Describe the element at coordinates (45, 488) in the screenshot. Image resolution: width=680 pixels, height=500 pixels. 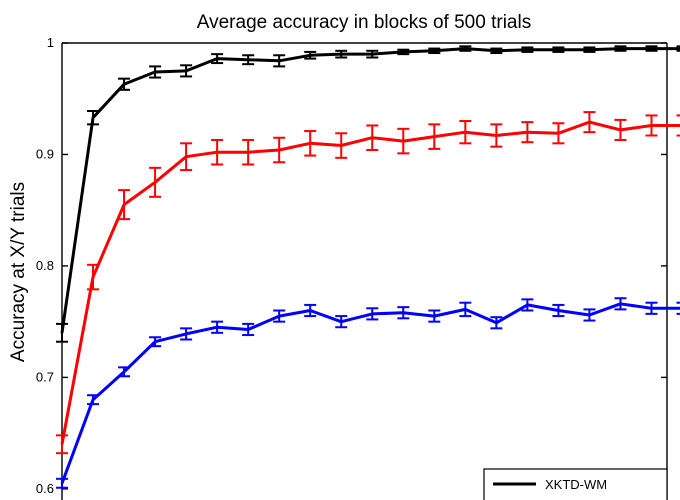
I see `y-tick-label: 0.6` at that location.